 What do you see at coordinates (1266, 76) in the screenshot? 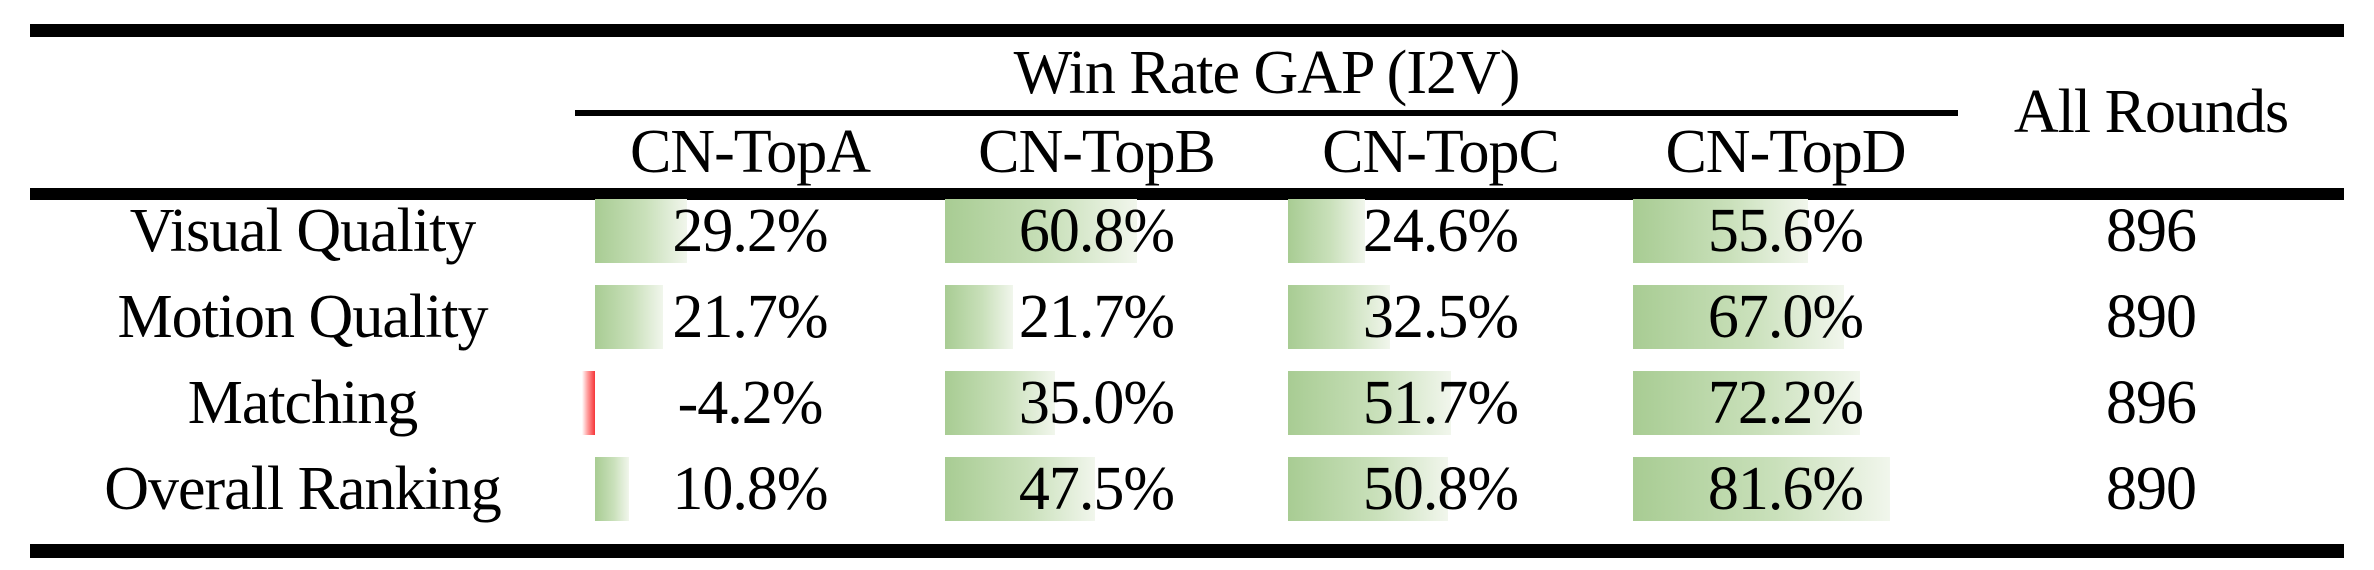
I see `group-header-win-rate-gap: Win Rate GAP (I2V)` at bounding box center [1266, 76].